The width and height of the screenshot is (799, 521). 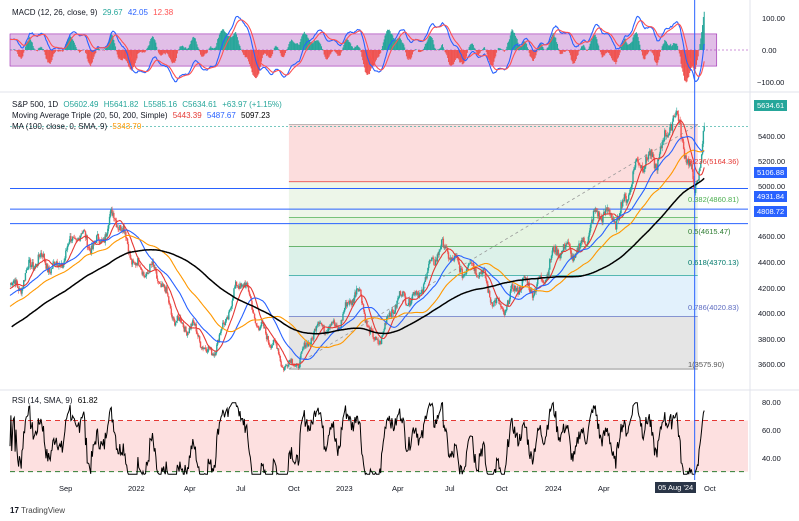 What do you see at coordinates (772, 339) in the screenshot?
I see `price-tick-3800: 3800.00` at bounding box center [772, 339].